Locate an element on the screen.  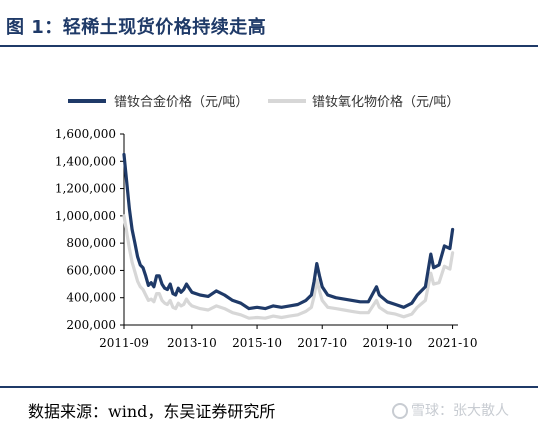
title-divider is located at coordinates (269, 46).